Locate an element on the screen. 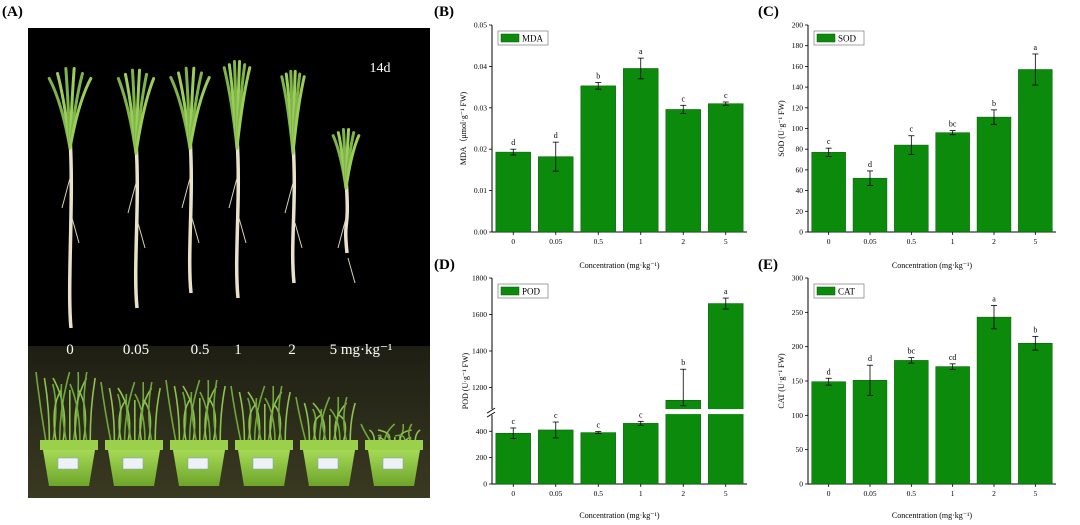 The height and width of the screenshot is (525, 1080). y-tick-label: 160 is located at coordinates (798, 66).